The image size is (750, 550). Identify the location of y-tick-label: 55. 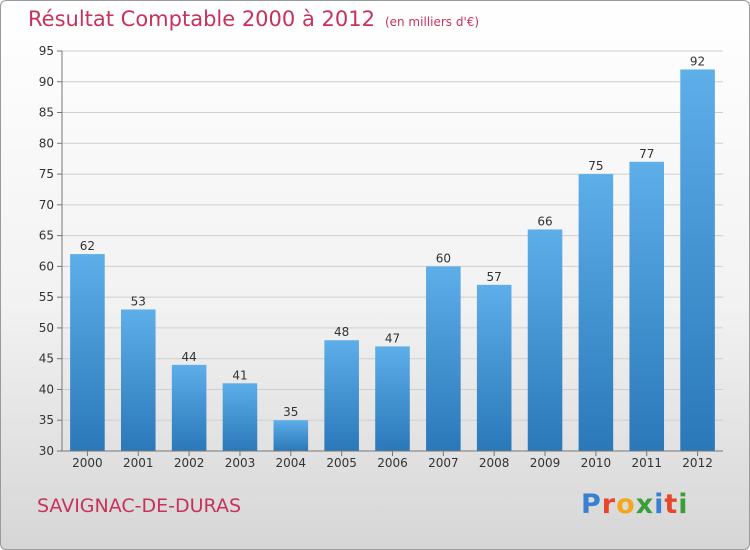
(46, 297).